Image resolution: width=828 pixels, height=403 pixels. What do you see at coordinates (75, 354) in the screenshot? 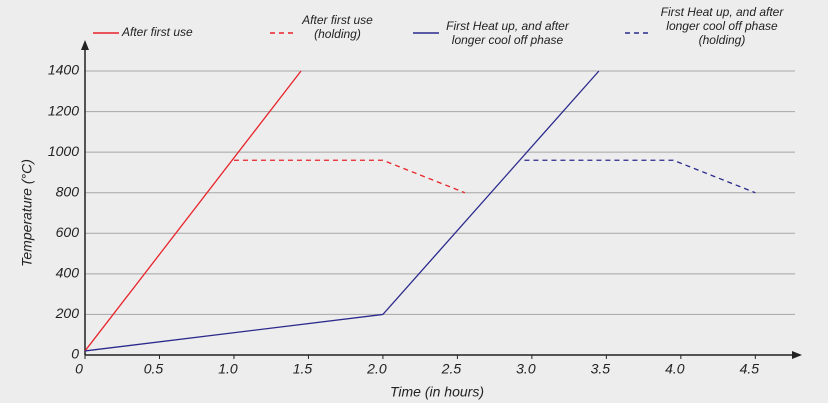
I see `y-tick-label: 0` at bounding box center [75, 354].